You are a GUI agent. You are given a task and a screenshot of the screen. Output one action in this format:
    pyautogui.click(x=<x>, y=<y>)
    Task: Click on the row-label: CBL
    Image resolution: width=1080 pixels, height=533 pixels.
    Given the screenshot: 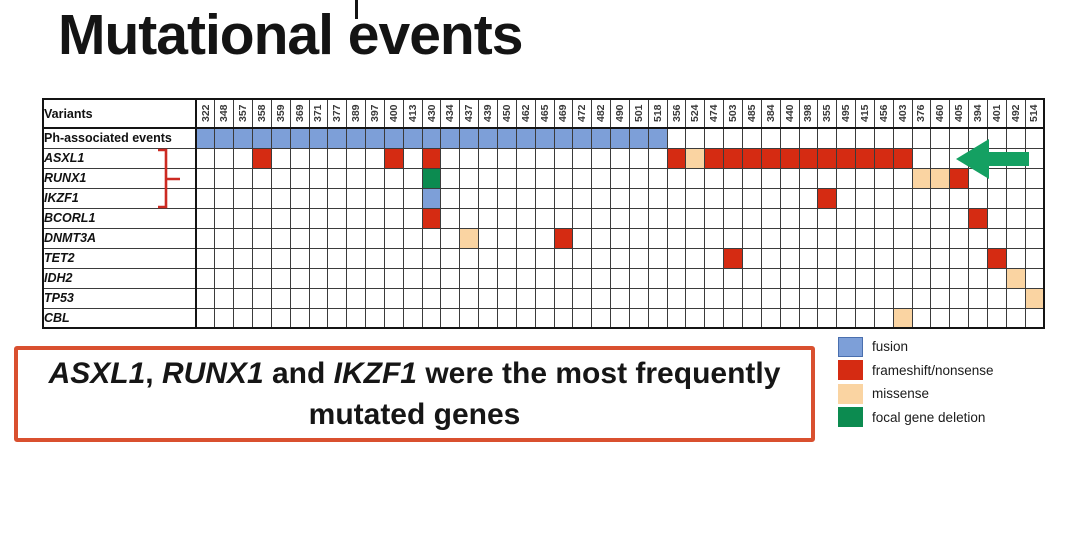 What is the action you would take?
    pyautogui.click(x=119, y=318)
    